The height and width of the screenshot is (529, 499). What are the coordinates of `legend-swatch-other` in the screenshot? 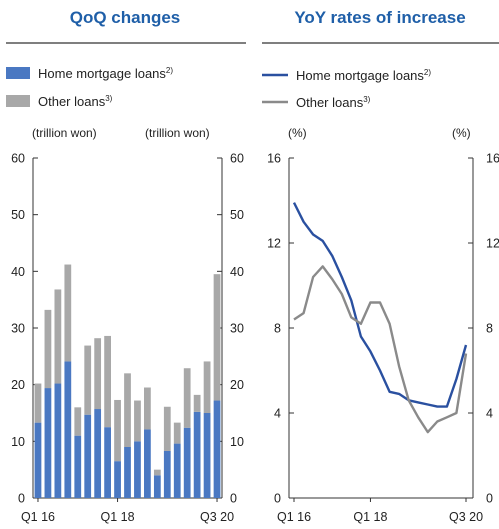 It's located at (18, 101).